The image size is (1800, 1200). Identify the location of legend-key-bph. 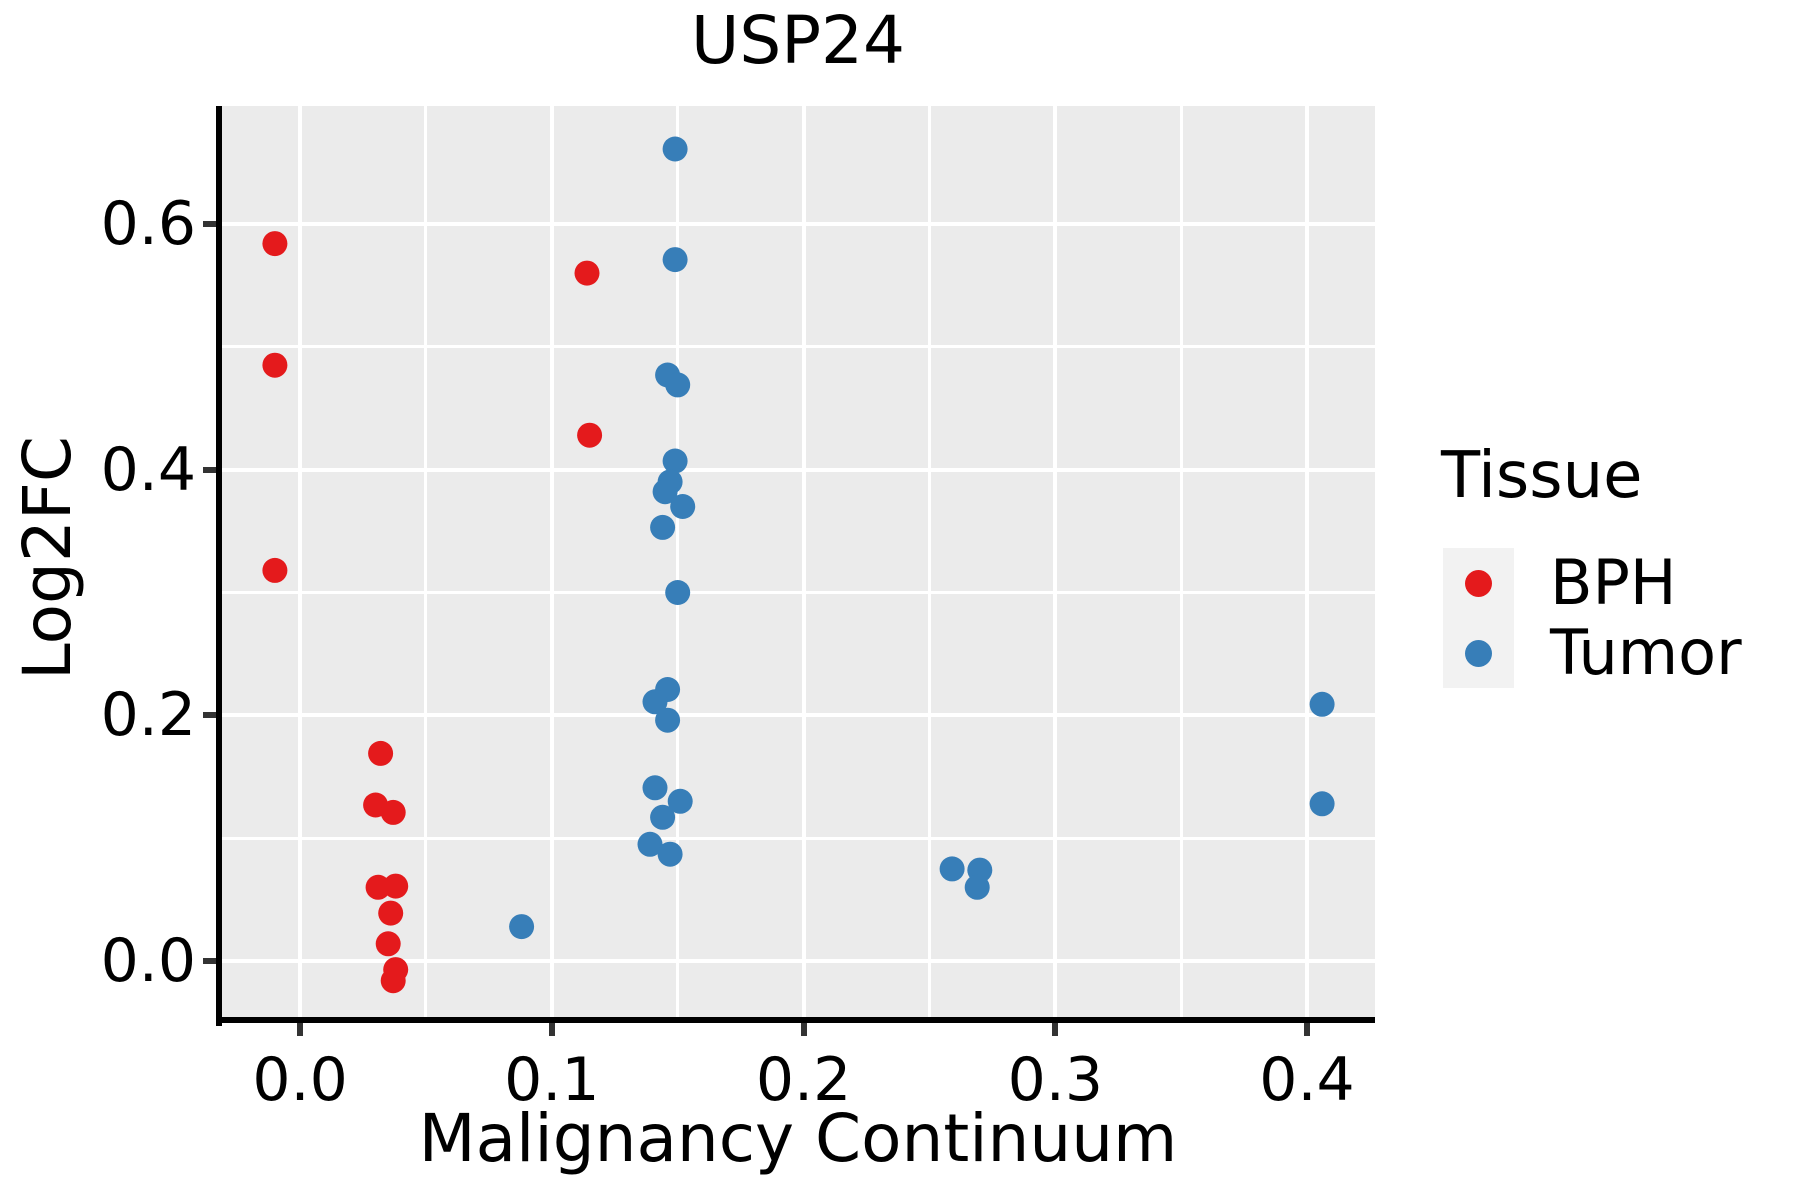
(1478, 583).